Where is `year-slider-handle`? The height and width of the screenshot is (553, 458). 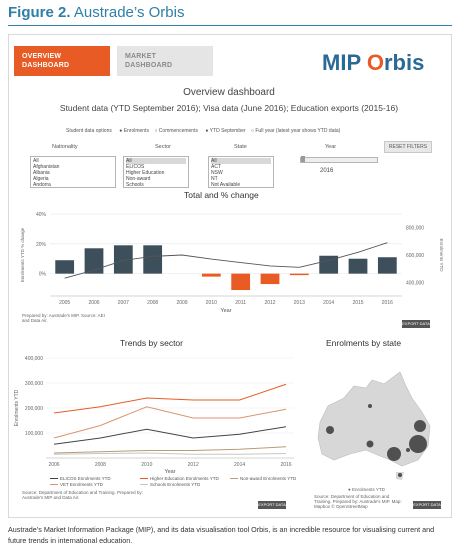 year-slider-handle is located at coordinates (303, 159).